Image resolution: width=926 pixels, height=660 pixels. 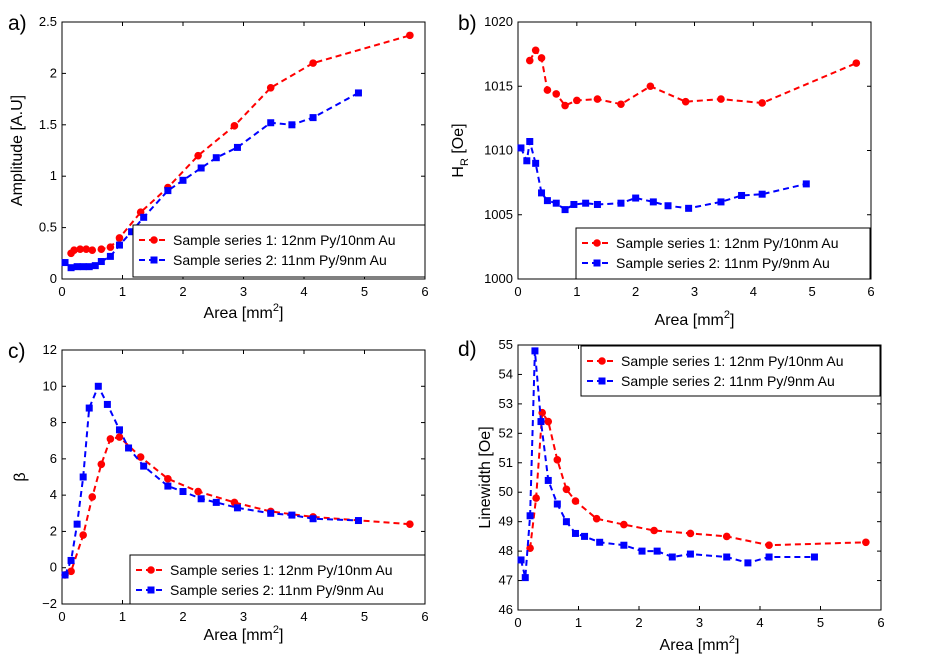 I want to click on y-tick-label: 0.5, so click(x=48, y=227).